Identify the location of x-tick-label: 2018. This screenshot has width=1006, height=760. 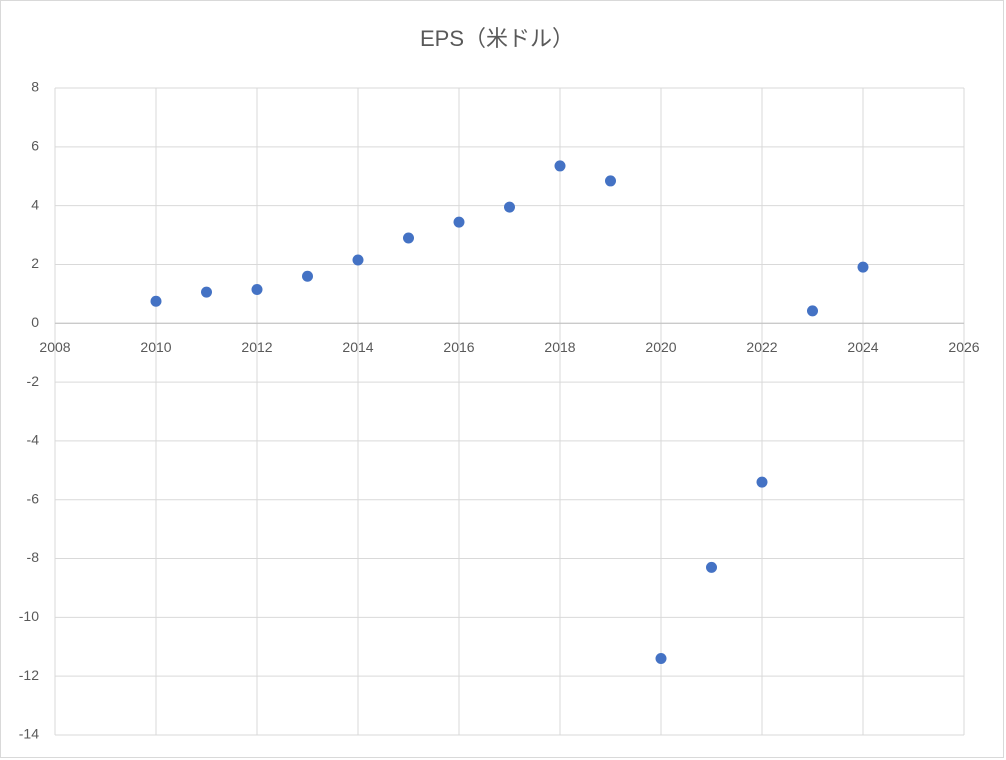
(559, 347).